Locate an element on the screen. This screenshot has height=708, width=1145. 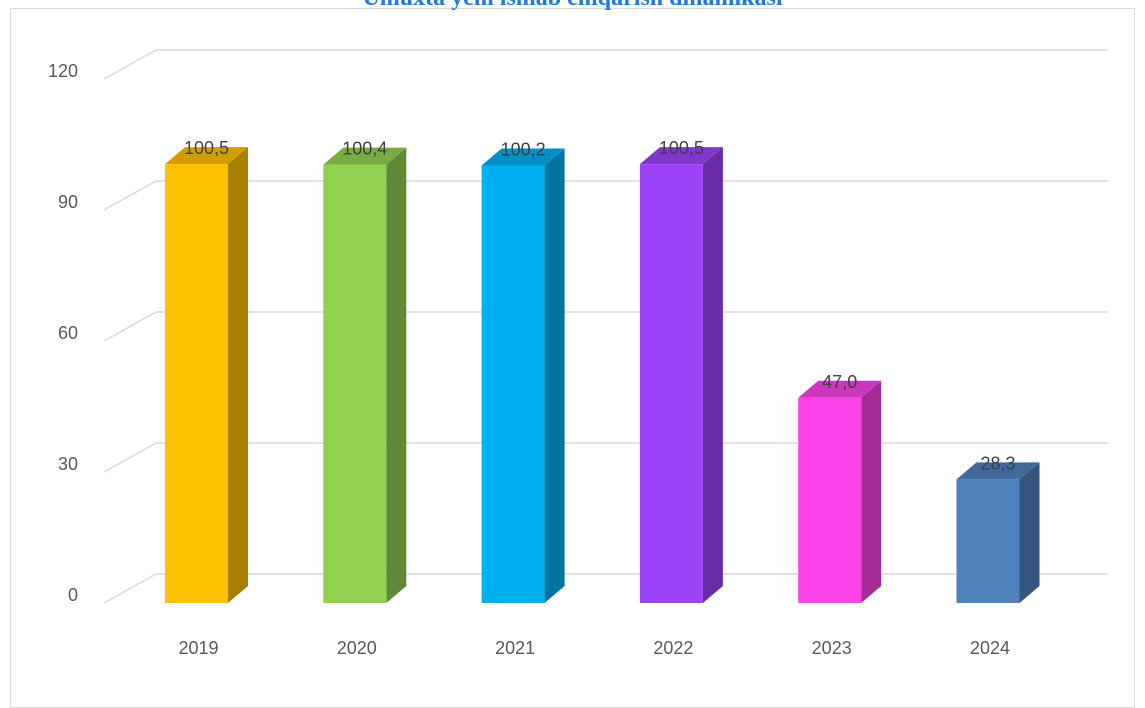
data-label: 100,4 is located at coordinates (364, 149).